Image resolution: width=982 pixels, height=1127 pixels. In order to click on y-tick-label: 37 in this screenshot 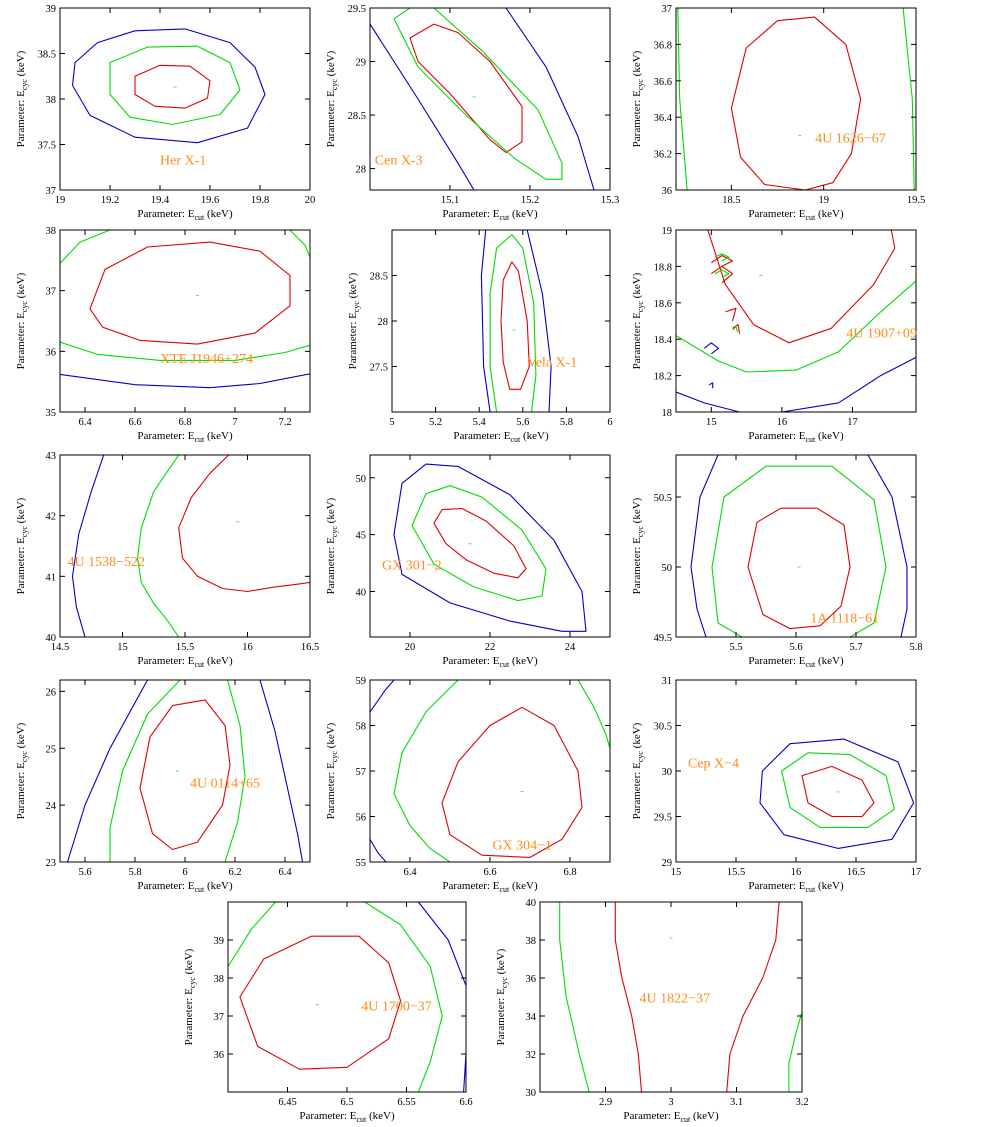, I will do `click(51, 191)`.